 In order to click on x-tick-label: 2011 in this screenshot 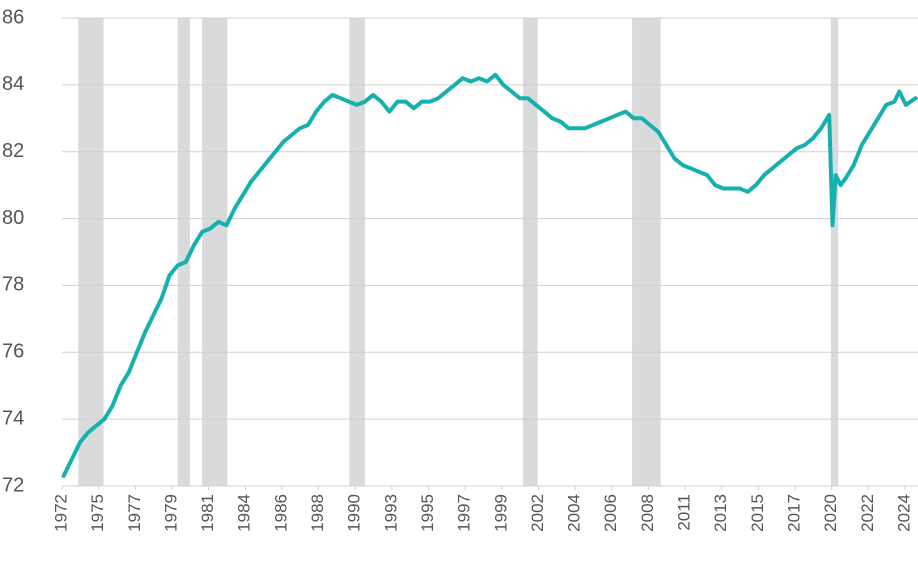, I will do `click(684, 512)`.